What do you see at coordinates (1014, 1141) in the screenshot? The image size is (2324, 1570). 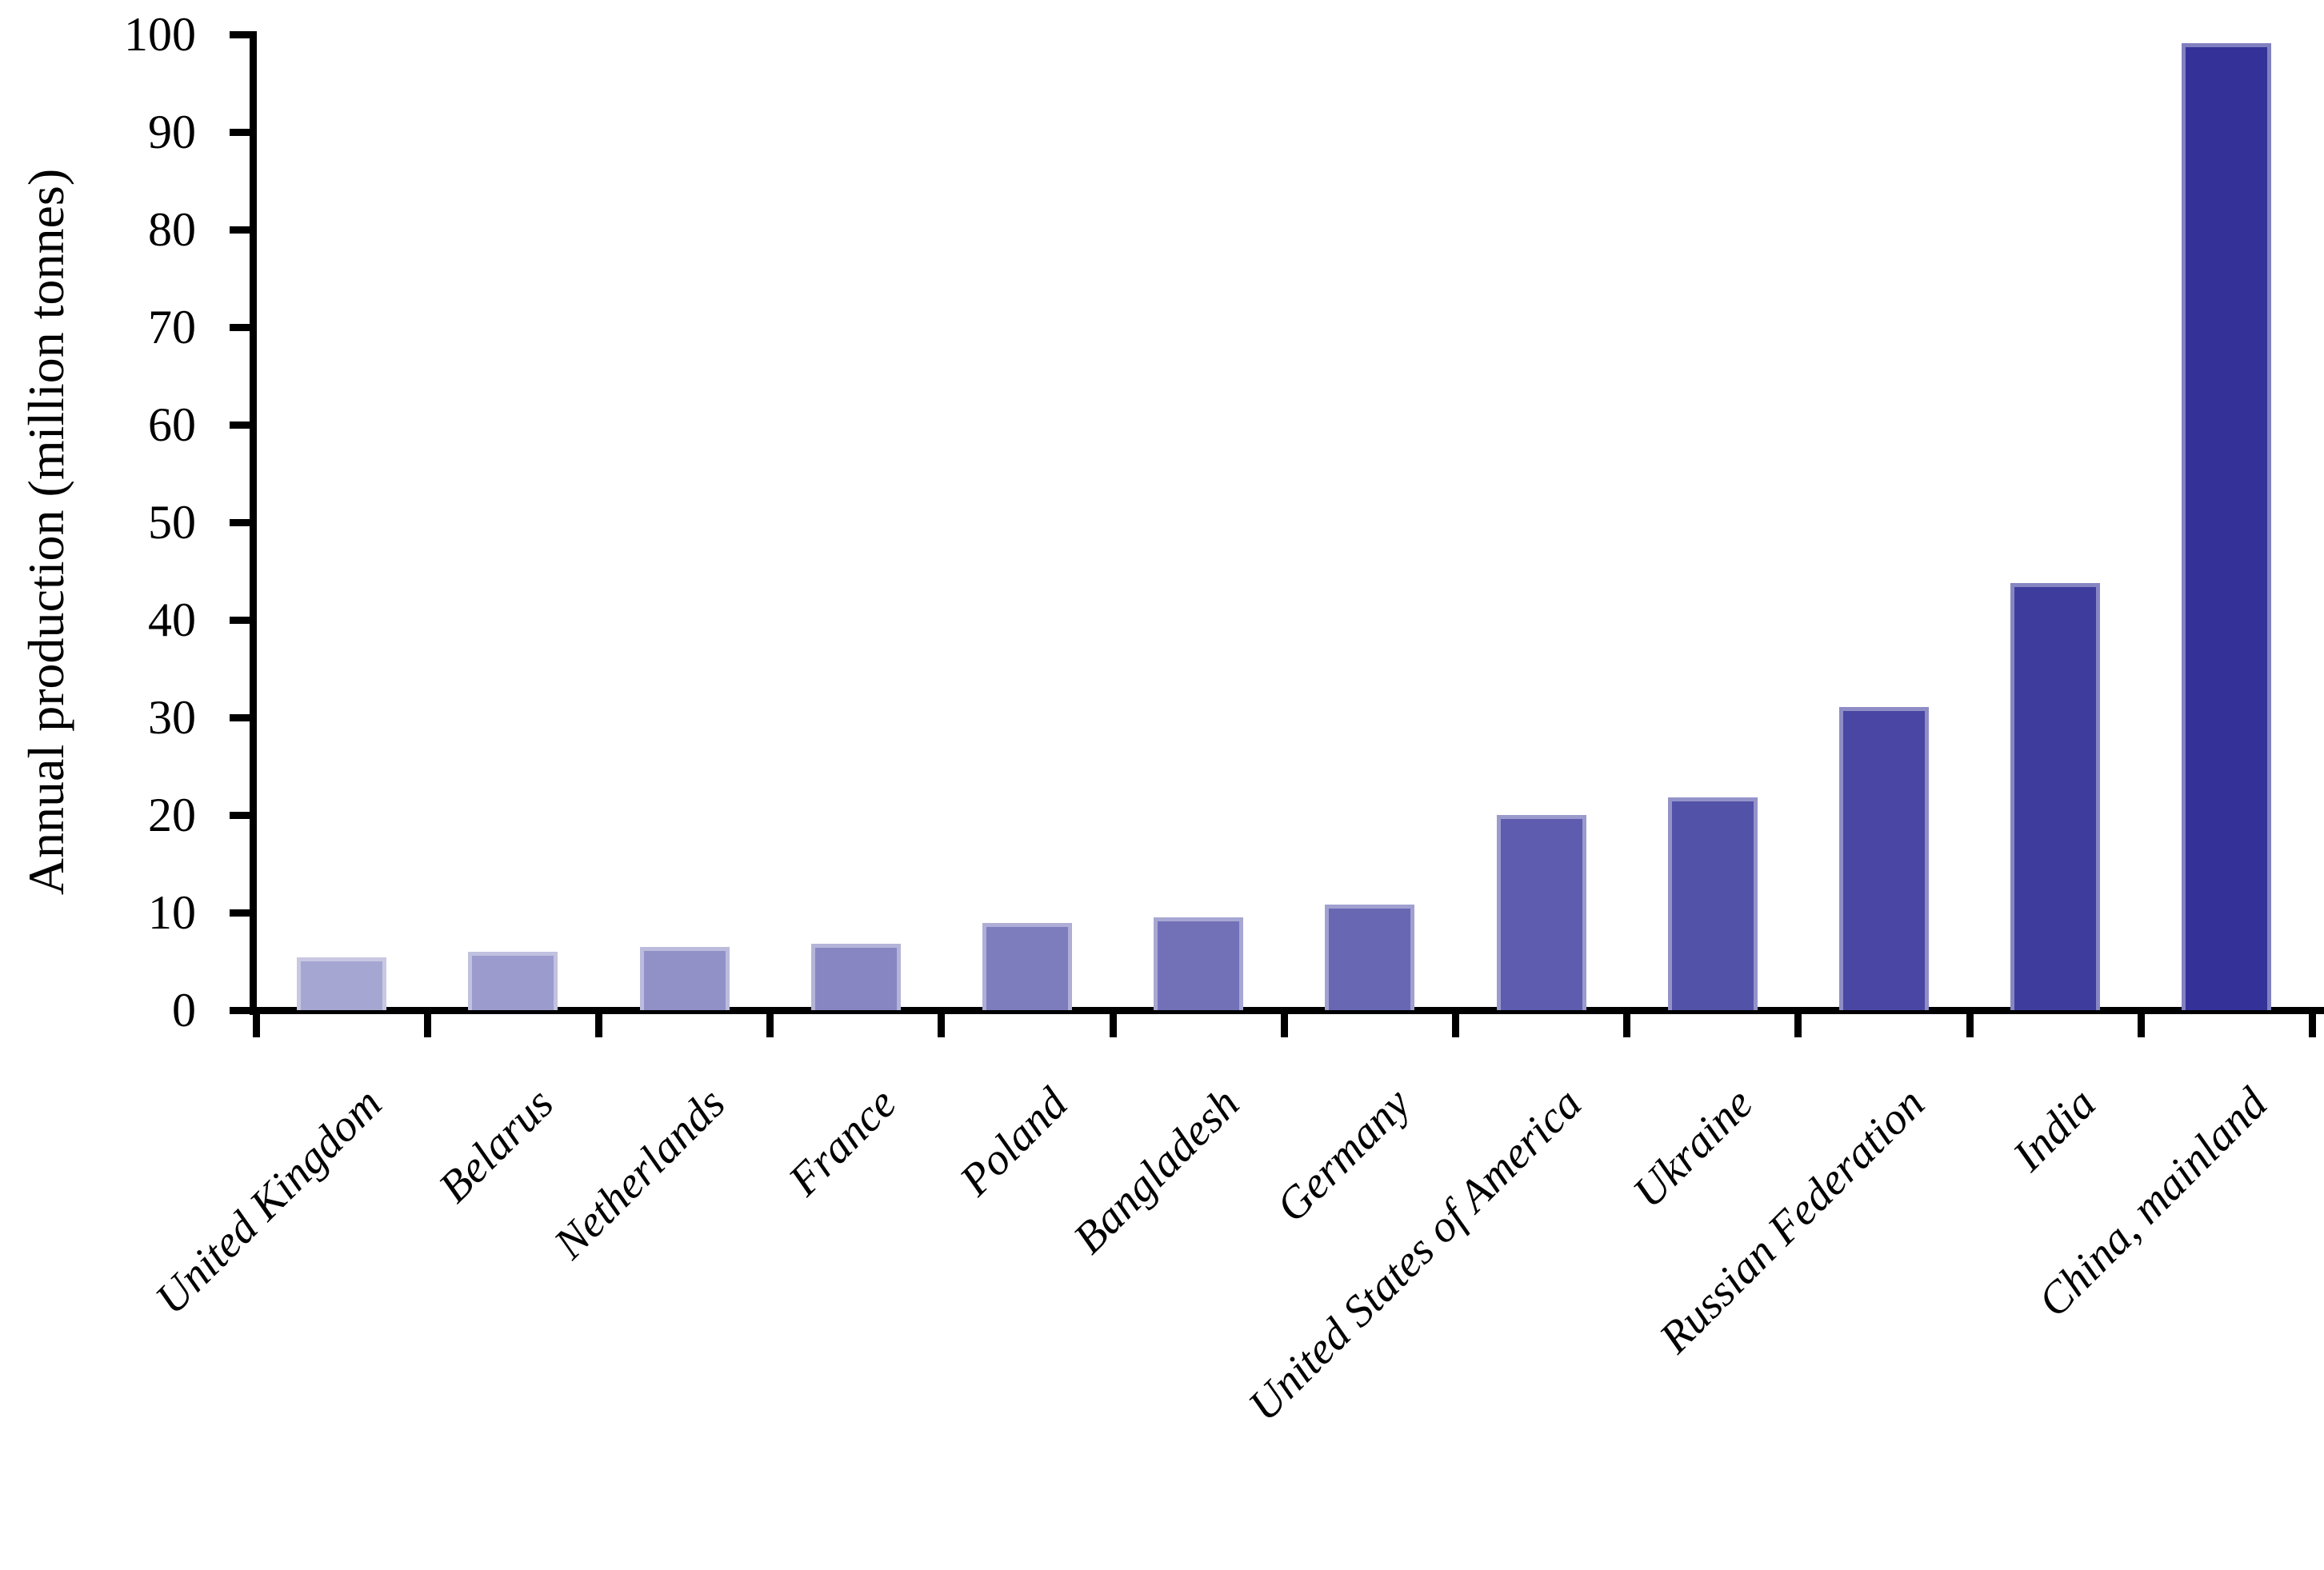 I see `x-tick-label-poland: Poland` at bounding box center [1014, 1141].